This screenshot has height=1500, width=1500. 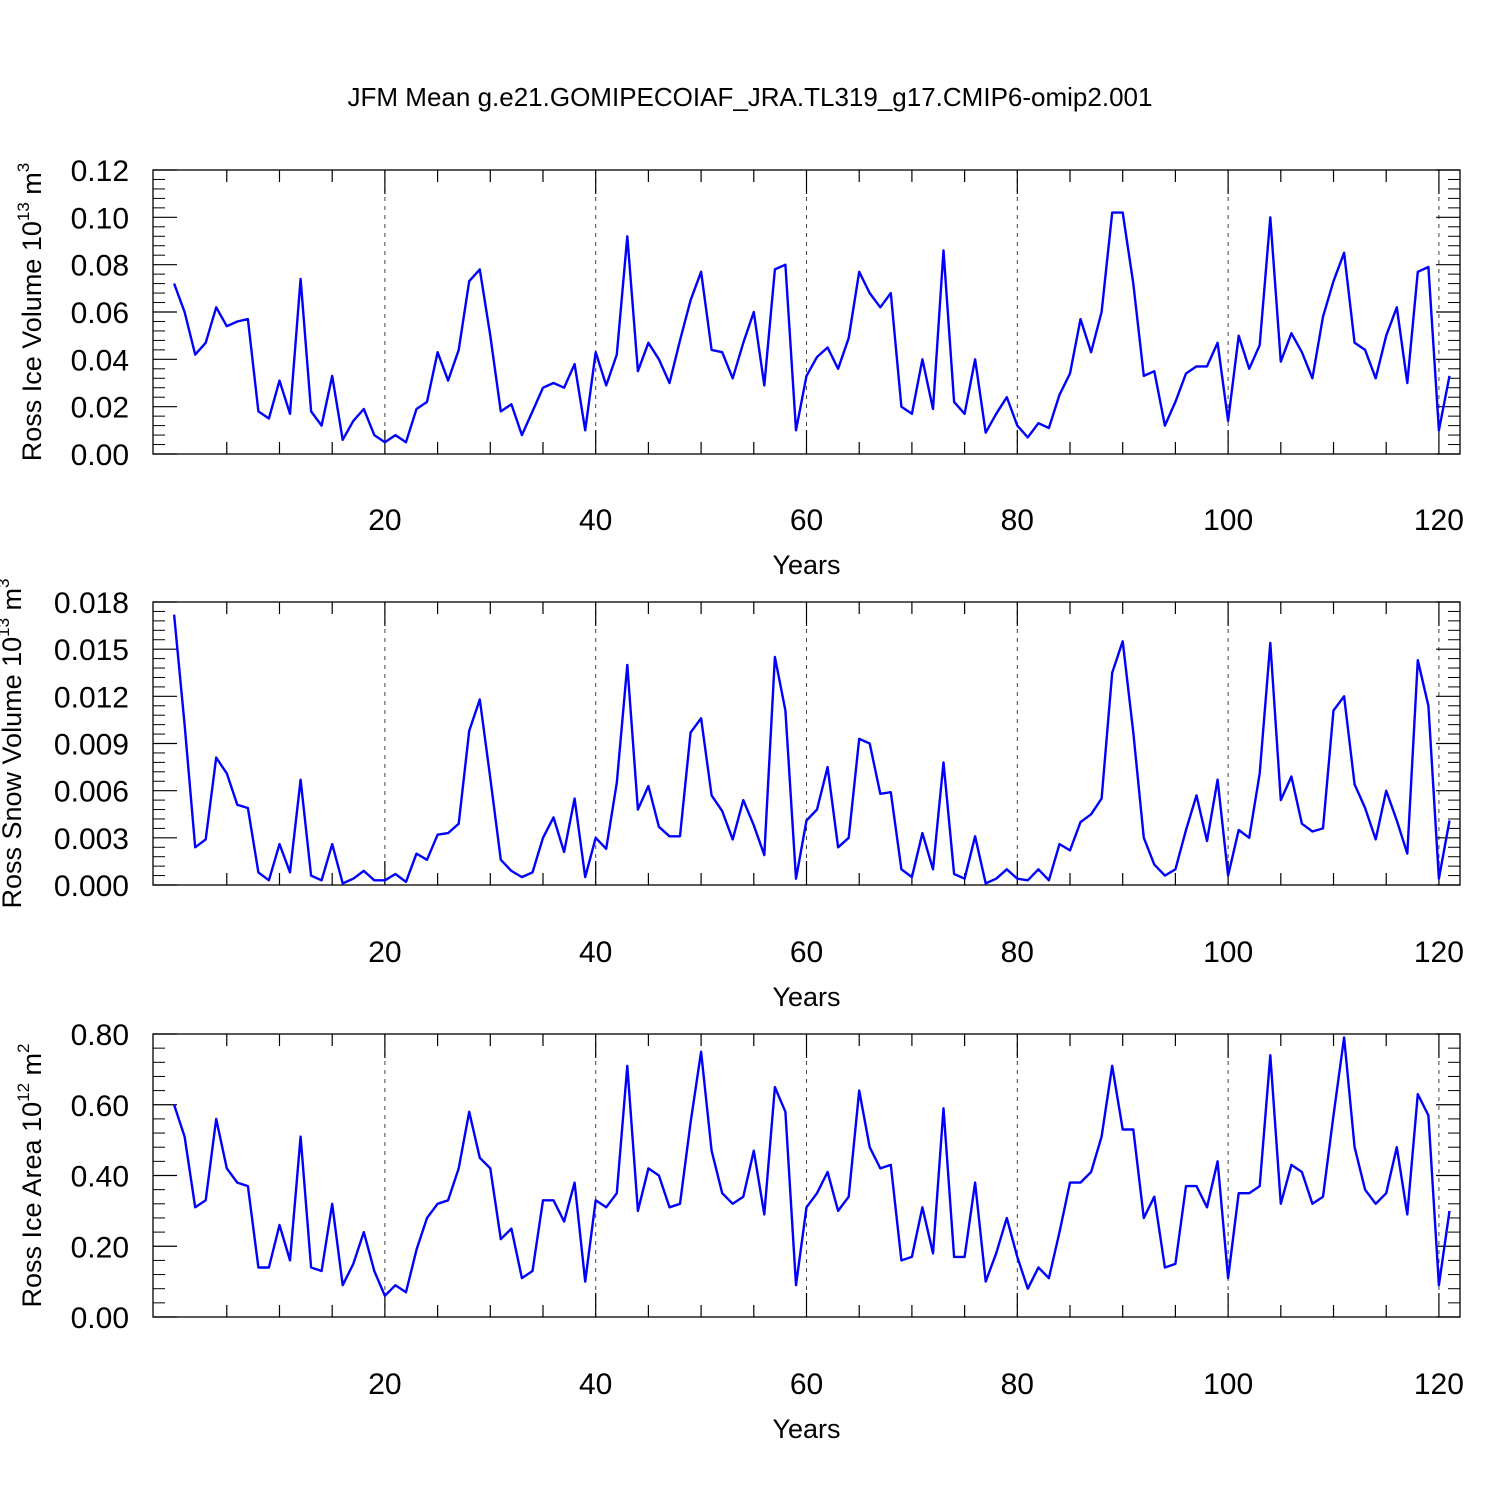 I want to click on y-tick-label: 0.009, so click(x=91, y=745).